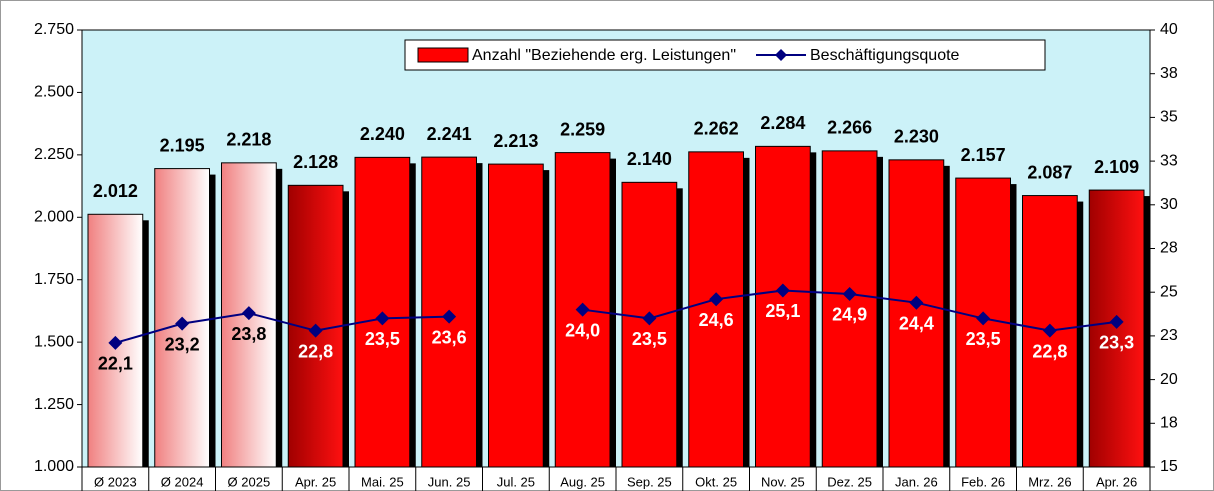 The height and width of the screenshot is (491, 1214). I want to click on line-value-label: 24,9, so click(849, 315).